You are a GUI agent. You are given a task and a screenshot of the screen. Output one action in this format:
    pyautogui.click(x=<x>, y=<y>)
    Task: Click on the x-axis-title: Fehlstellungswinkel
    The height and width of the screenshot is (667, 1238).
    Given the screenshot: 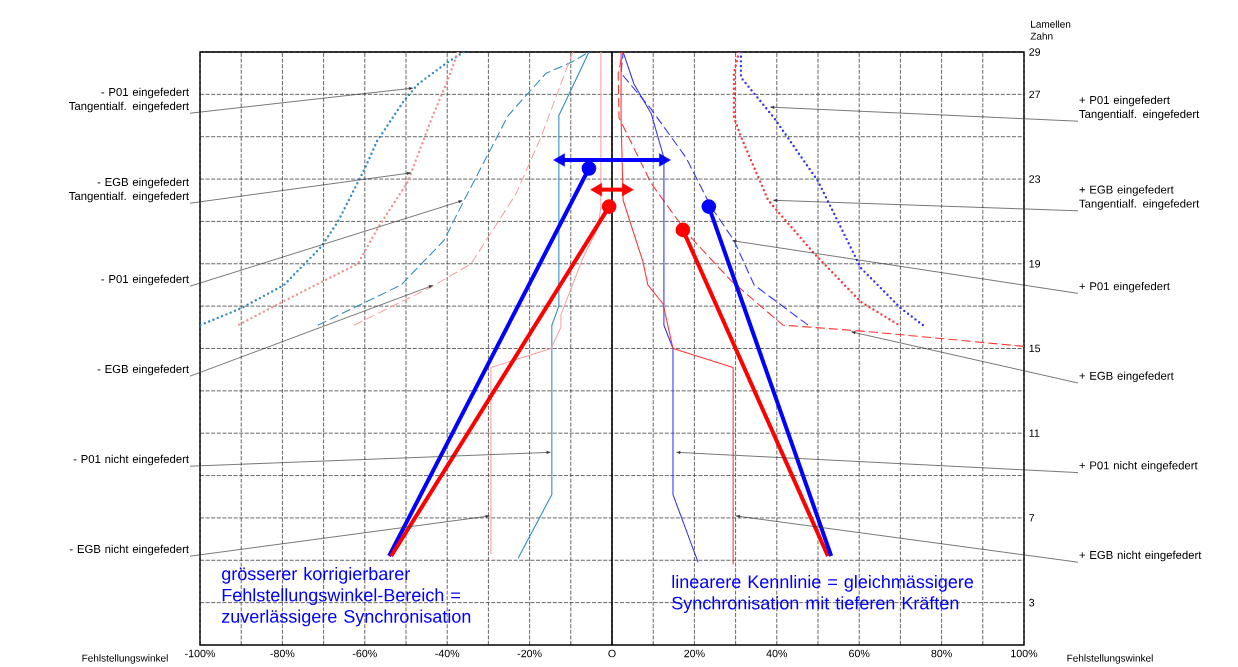 What is the action you would take?
    pyautogui.click(x=125, y=659)
    